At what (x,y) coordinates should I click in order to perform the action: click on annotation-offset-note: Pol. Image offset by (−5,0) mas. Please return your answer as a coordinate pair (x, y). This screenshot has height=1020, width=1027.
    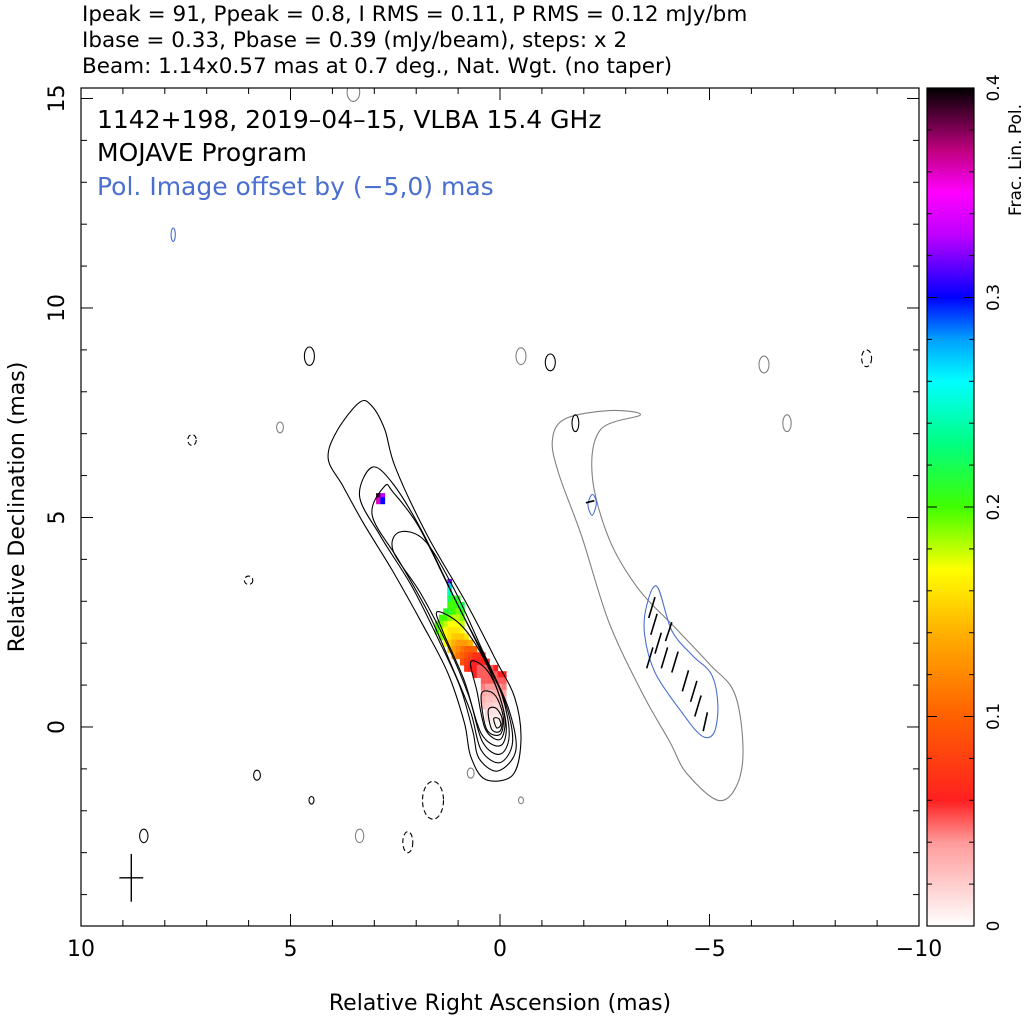
    Looking at the image, I should click on (295, 186).